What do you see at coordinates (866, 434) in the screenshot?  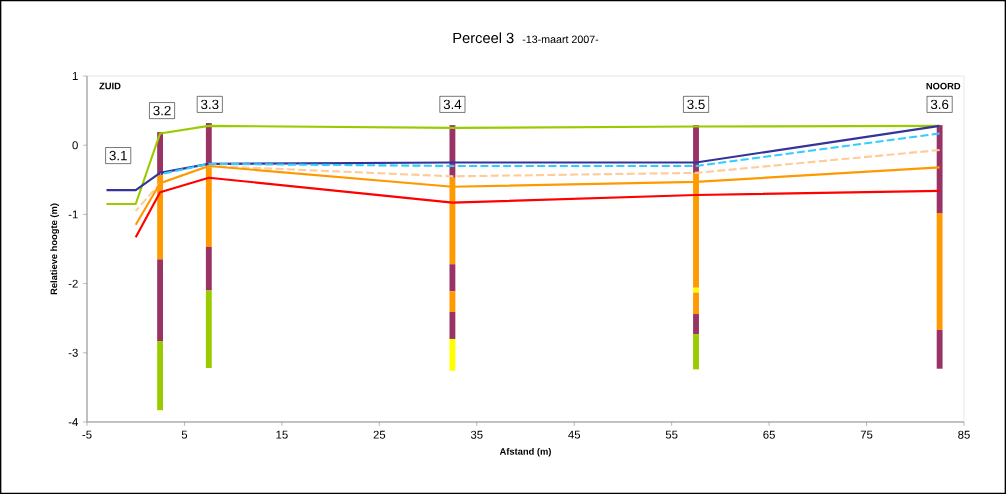 I see `x-tick-label: 75` at bounding box center [866, 434].